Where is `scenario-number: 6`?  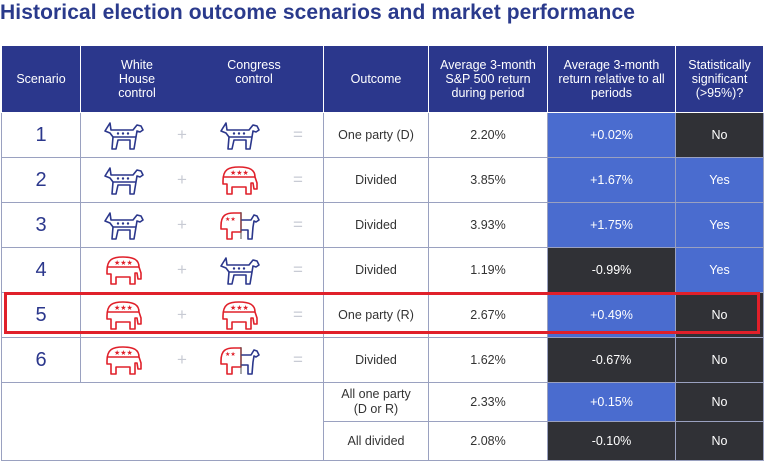
scenario-number: 6 is located at coordinates (41, 360).